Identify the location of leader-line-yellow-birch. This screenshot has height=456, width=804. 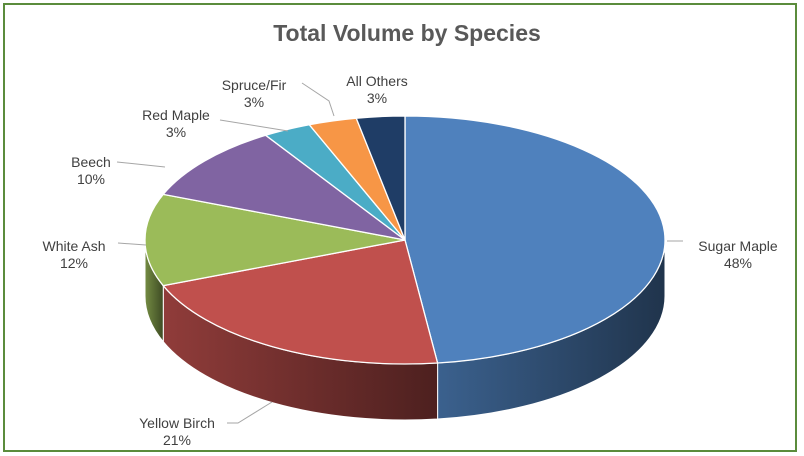
(250, 412).